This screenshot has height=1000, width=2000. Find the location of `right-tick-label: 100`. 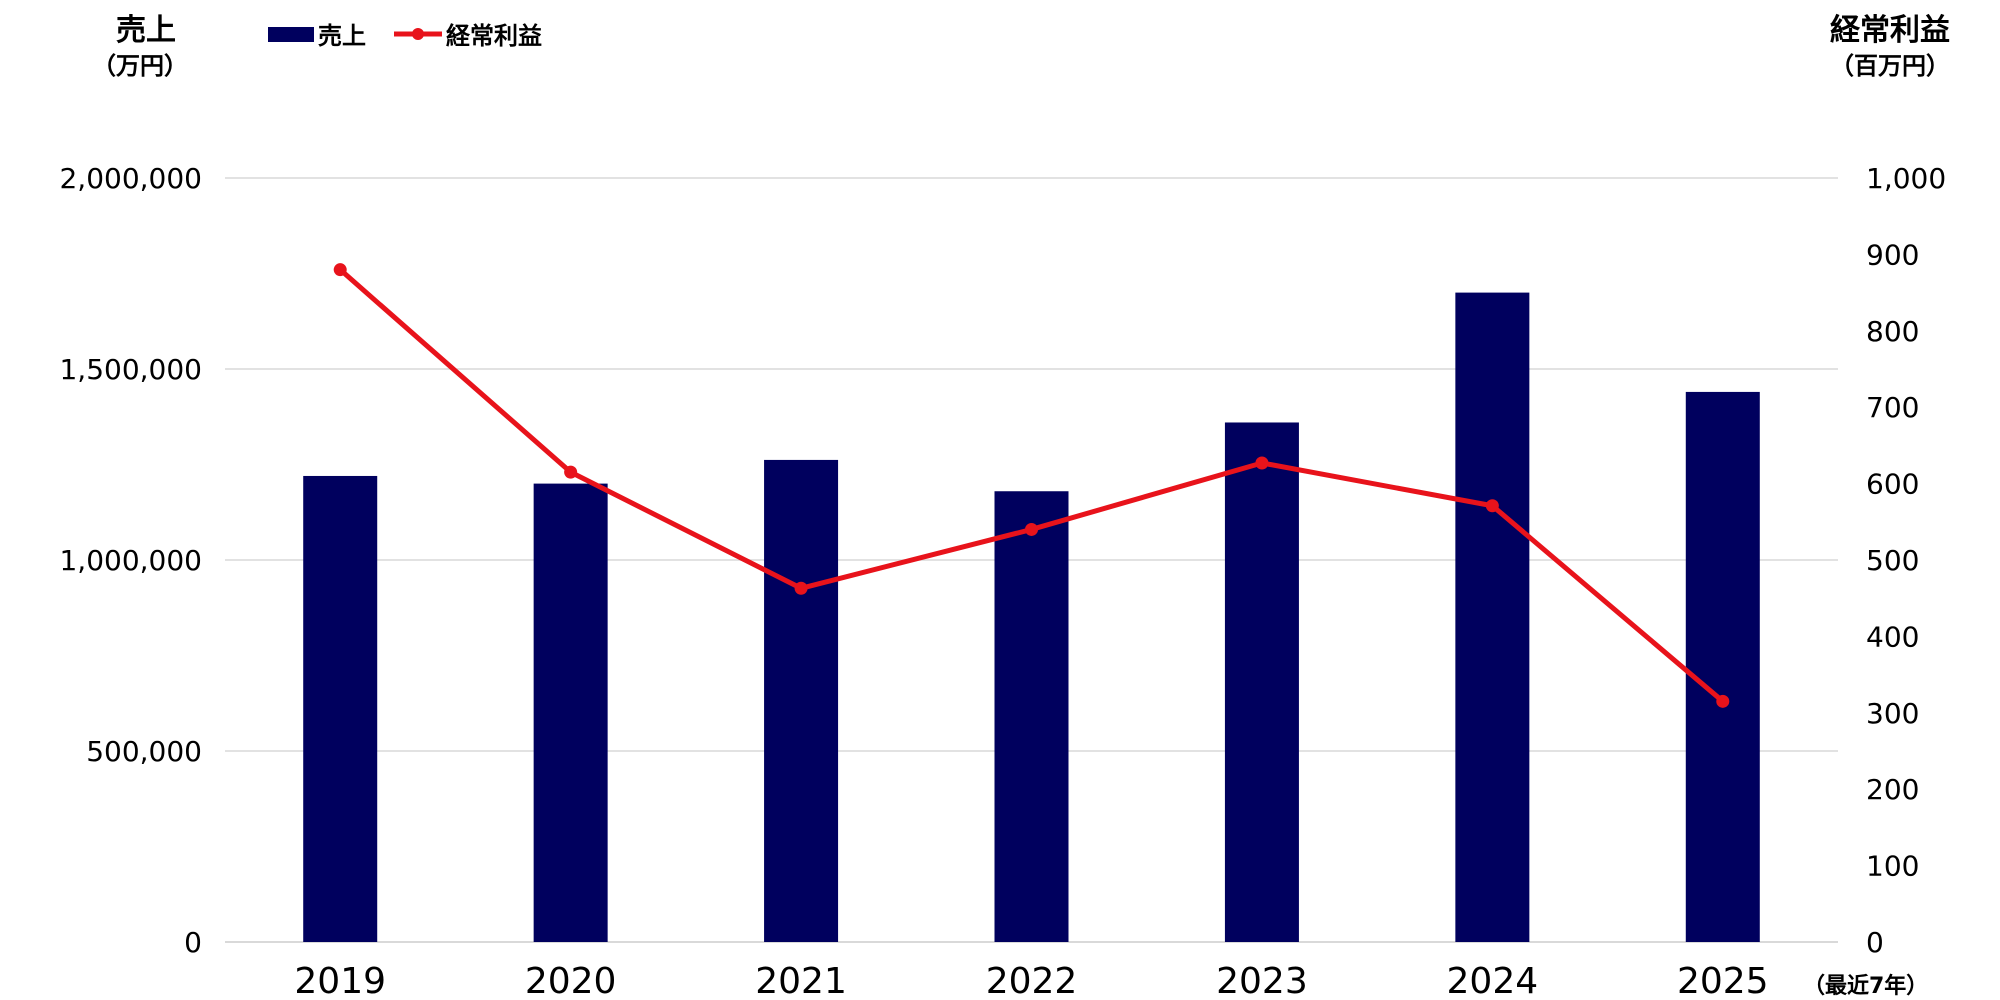

right-tick-label: 100 is located at coordinates (1892, 866).